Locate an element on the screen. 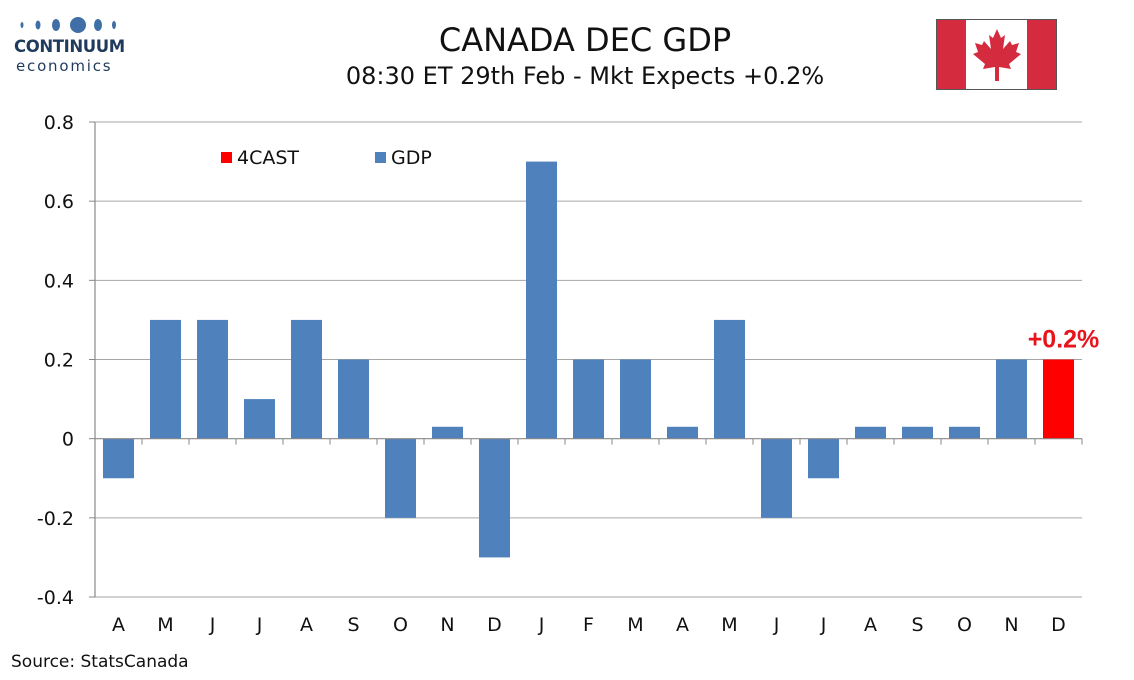 Image resolution: width=1134 pixels, height=680 pixels. forecast-bar is located at coordinates (1058, 399).